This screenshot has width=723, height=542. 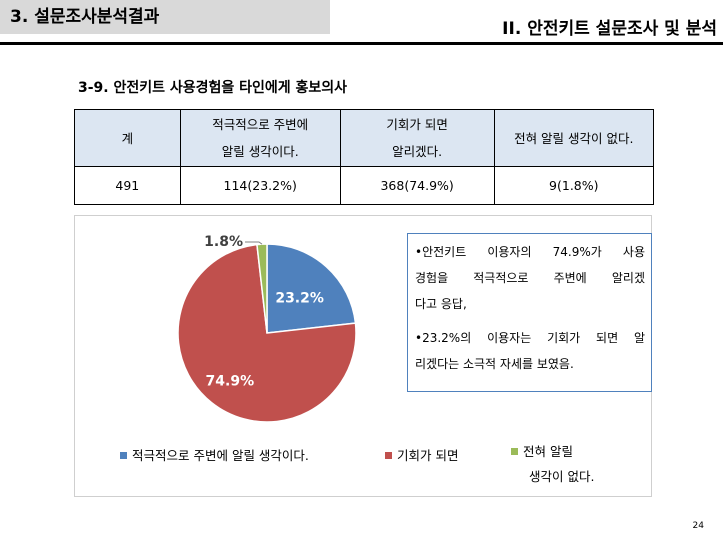 I want to click on pie-slice-none, so click(x=262, y=288).